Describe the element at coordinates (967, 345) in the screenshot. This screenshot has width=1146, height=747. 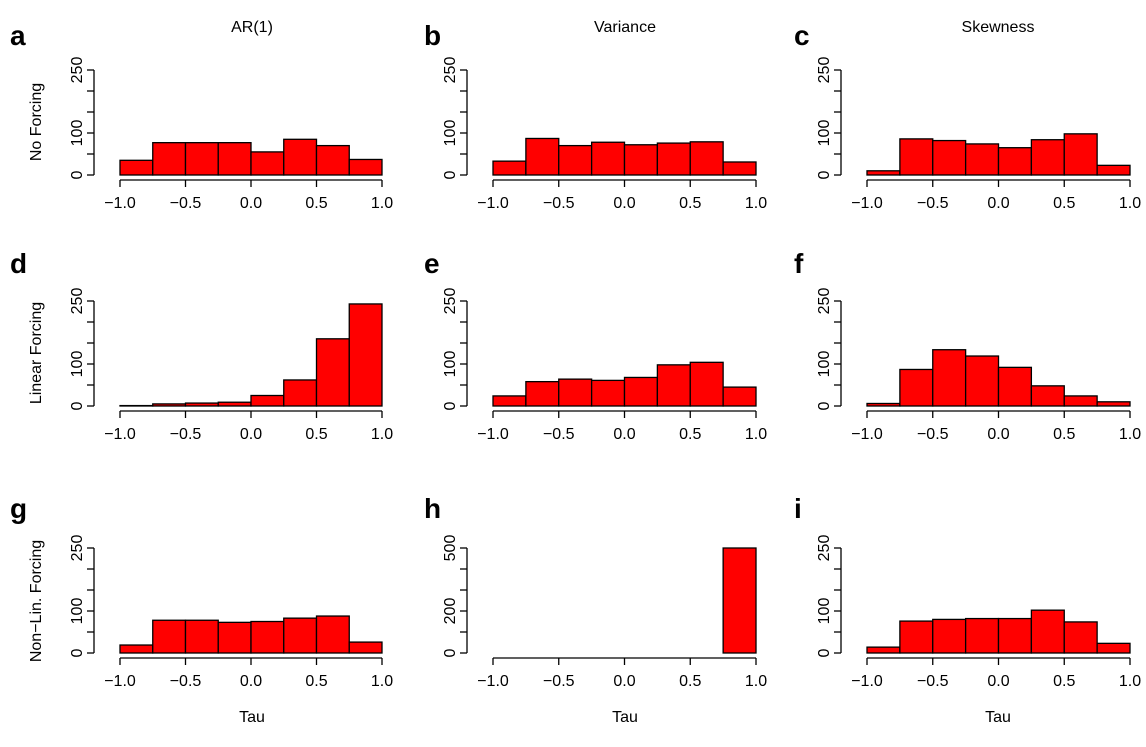
I see `panel-f: f −1.0 −0.5 0.0 0.5 1.0 0 100 250` at that location.